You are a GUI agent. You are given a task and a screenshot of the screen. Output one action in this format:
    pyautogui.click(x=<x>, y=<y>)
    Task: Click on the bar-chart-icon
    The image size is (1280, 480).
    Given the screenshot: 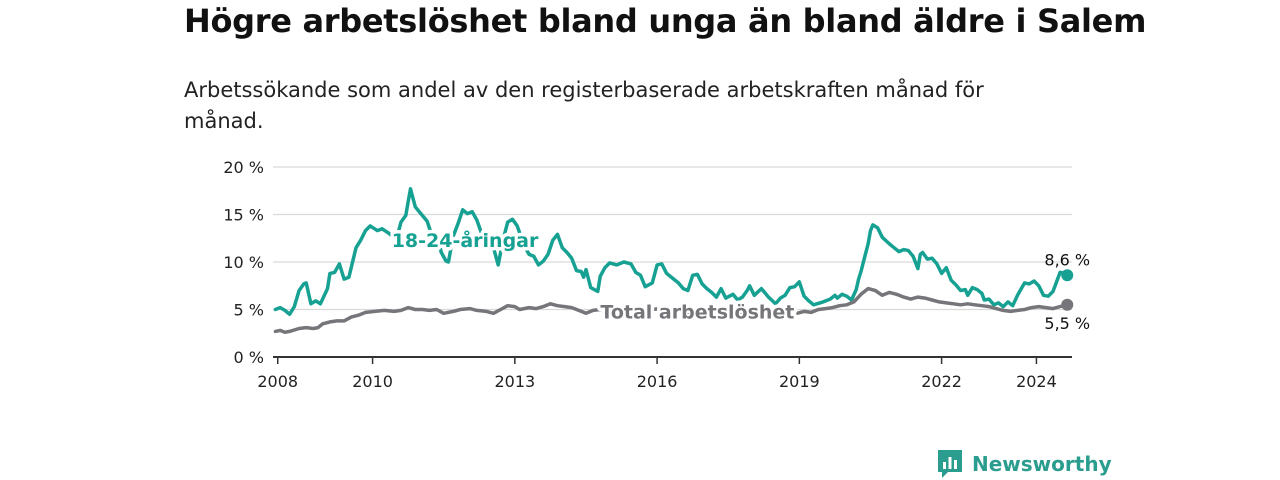 What is the action you would take?
    pyautogui.click(x=950, y=464)
    